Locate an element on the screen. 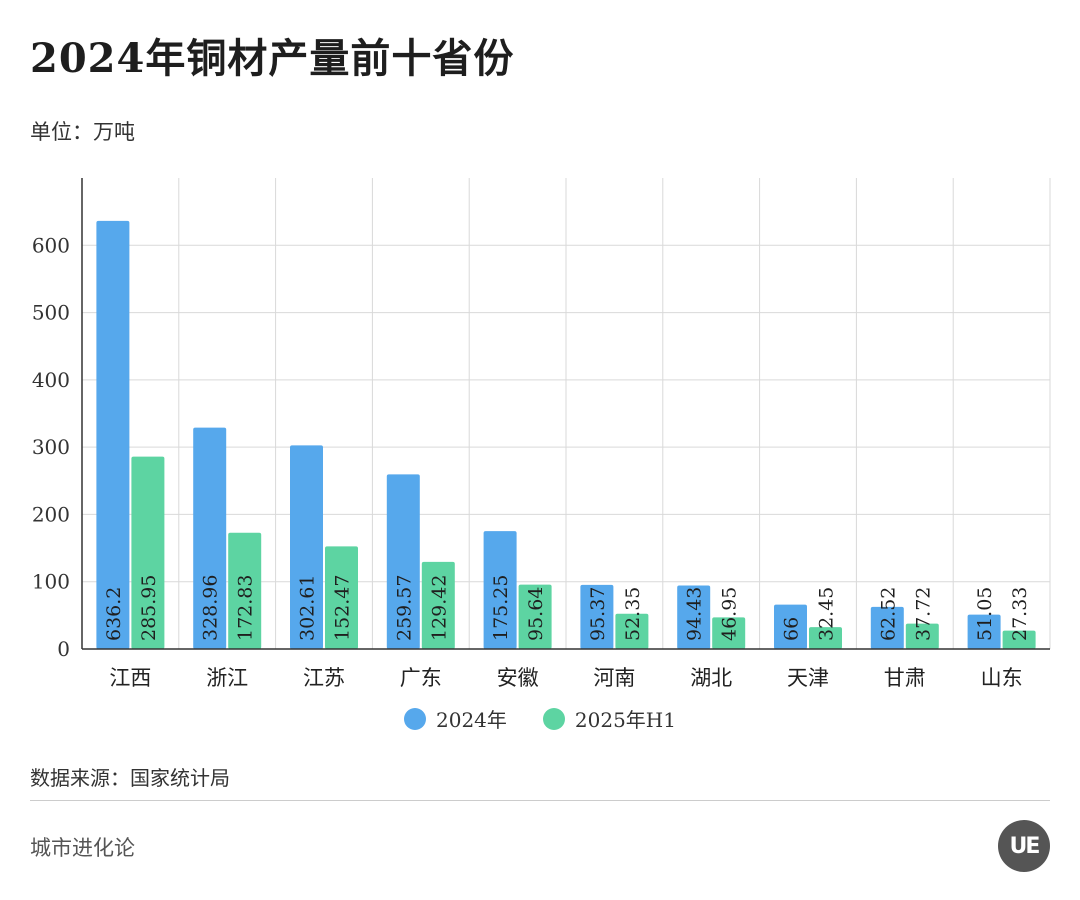 Image resolution: width=1080 pixels, height=900 pixels. data-label: 37.72 is located at coordinates (923, 614).